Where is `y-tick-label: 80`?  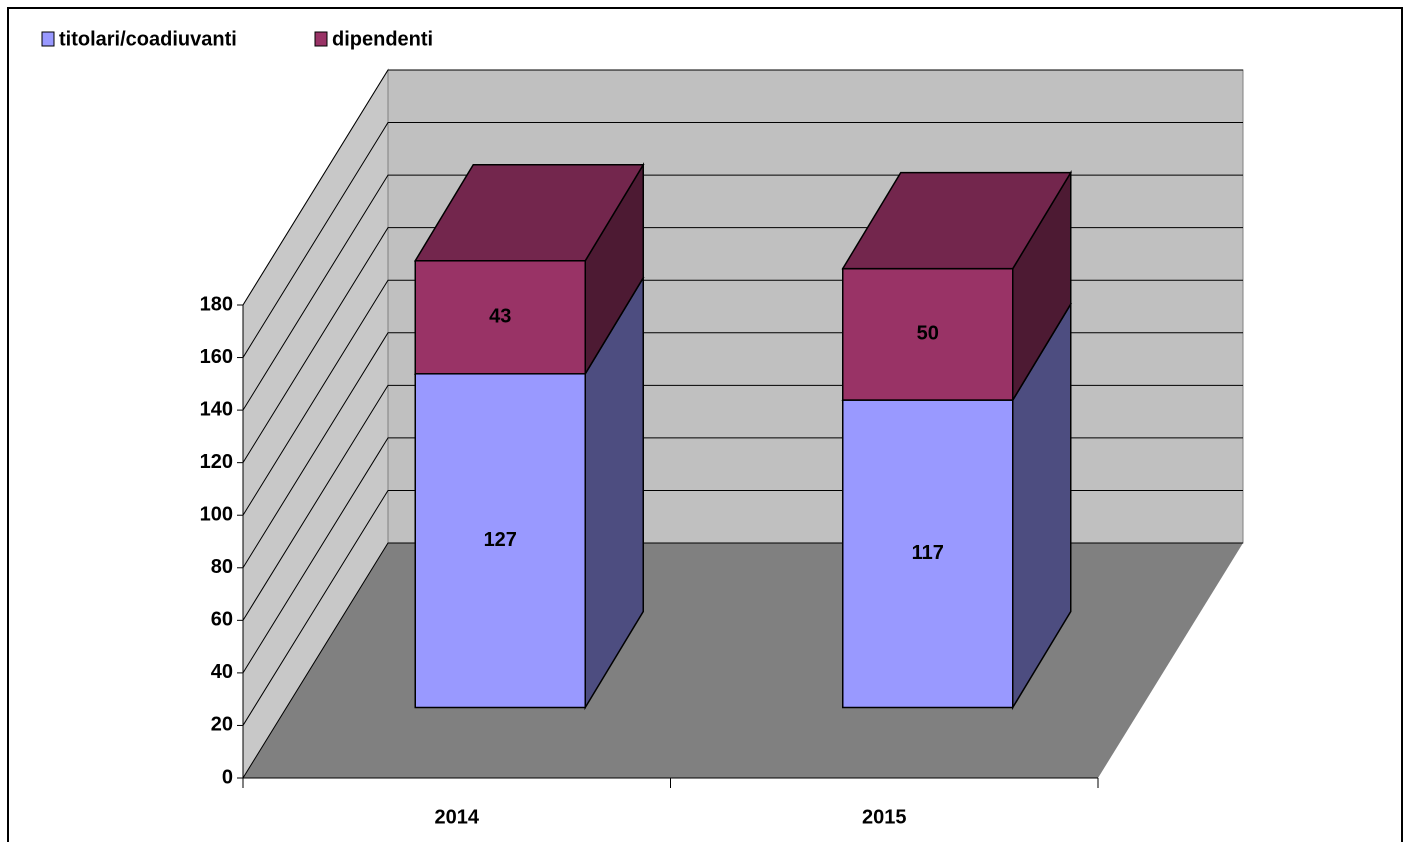
y-tick-label: 80 is located at coordinates (222, 567).